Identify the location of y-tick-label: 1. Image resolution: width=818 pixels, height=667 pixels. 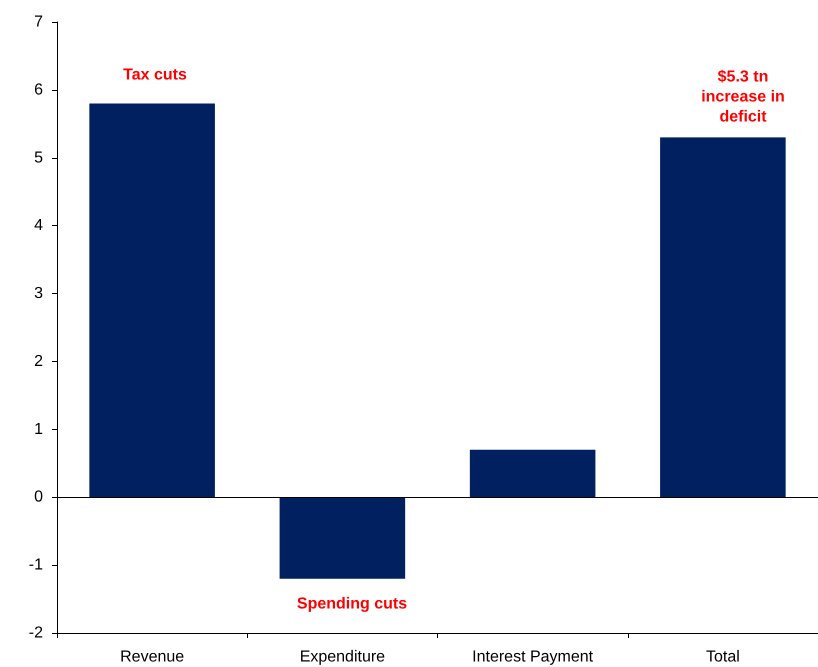
(39, 429).